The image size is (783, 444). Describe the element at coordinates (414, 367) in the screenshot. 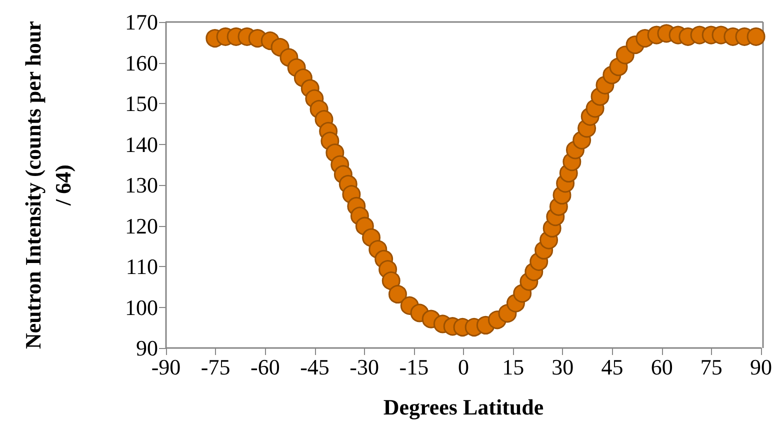

I see `x-tick-label: -15` at that location.